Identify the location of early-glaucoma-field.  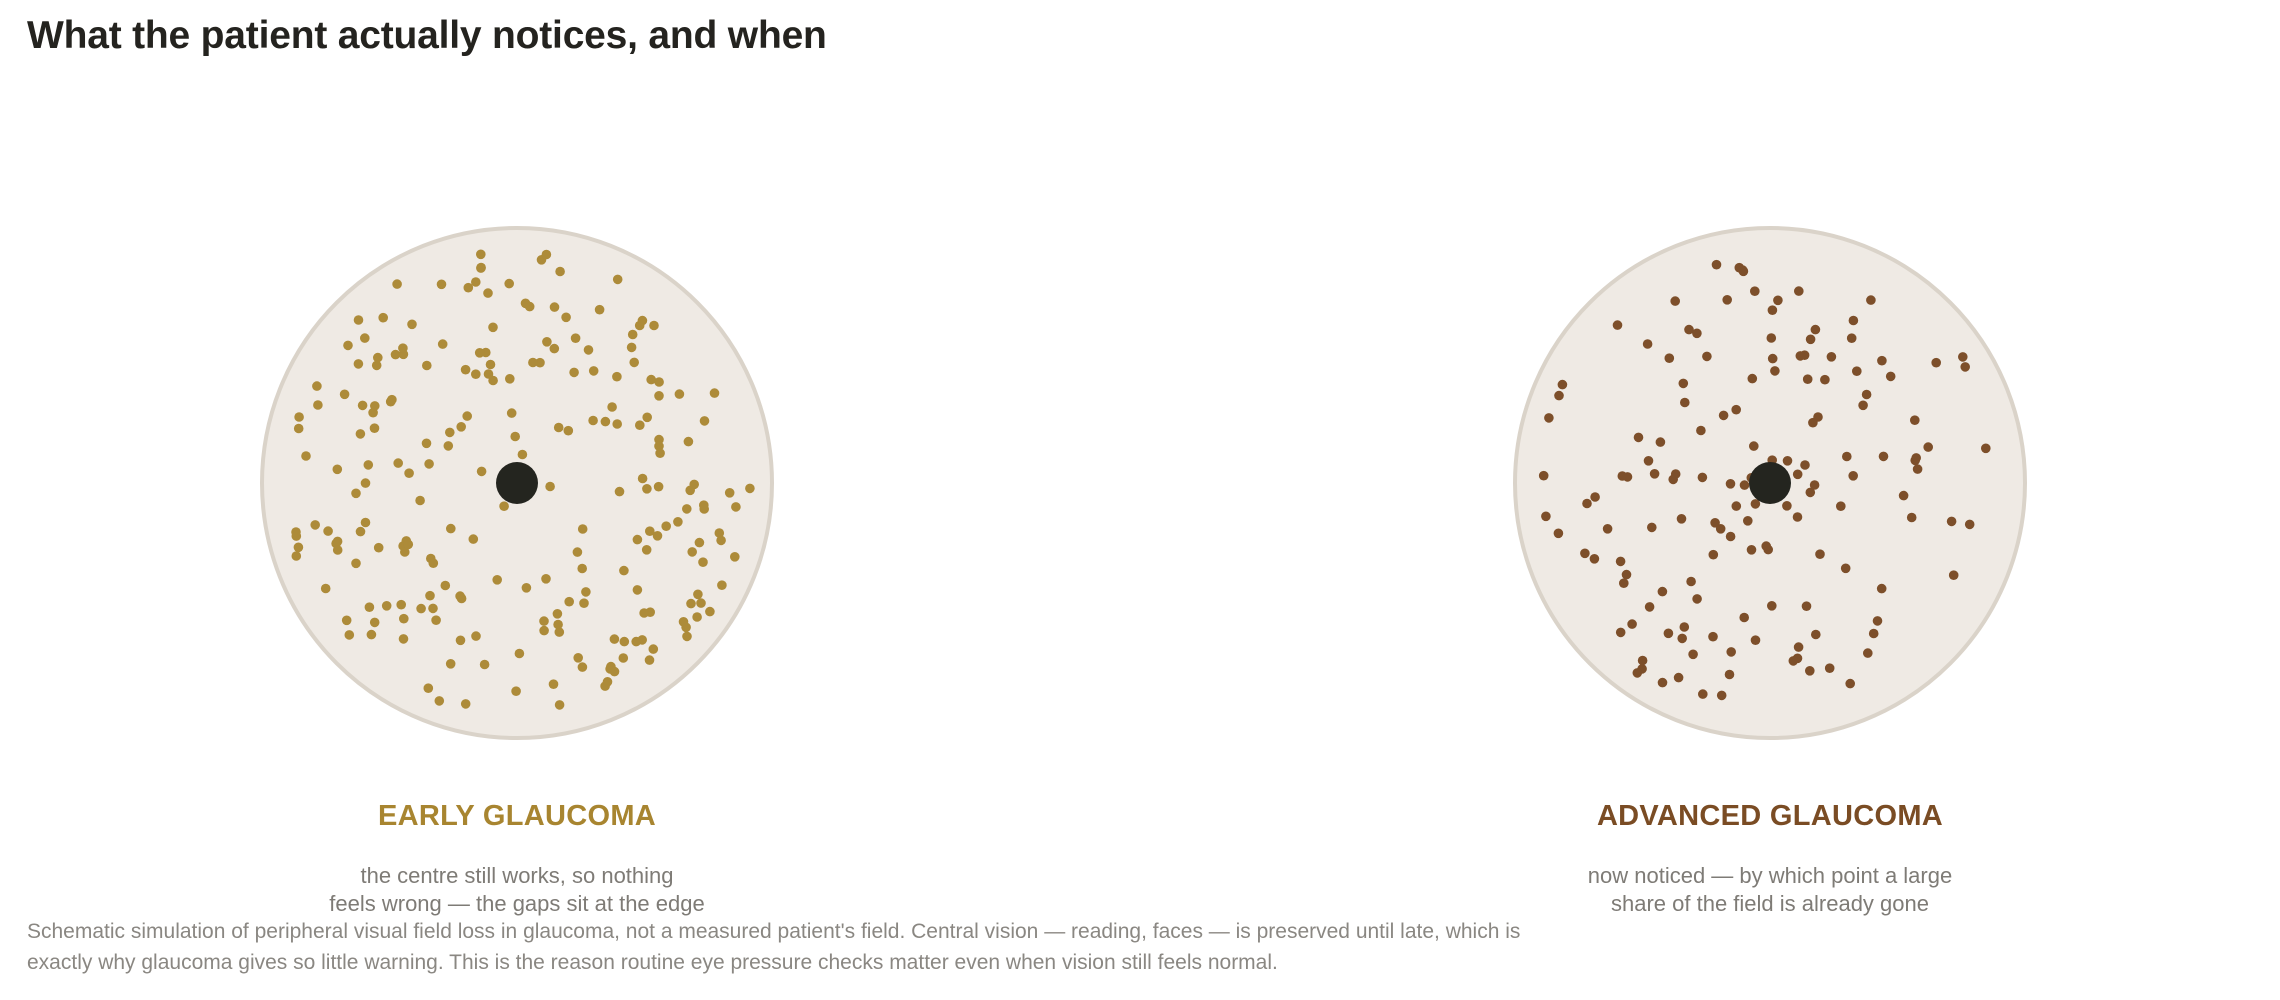
(517, 483).